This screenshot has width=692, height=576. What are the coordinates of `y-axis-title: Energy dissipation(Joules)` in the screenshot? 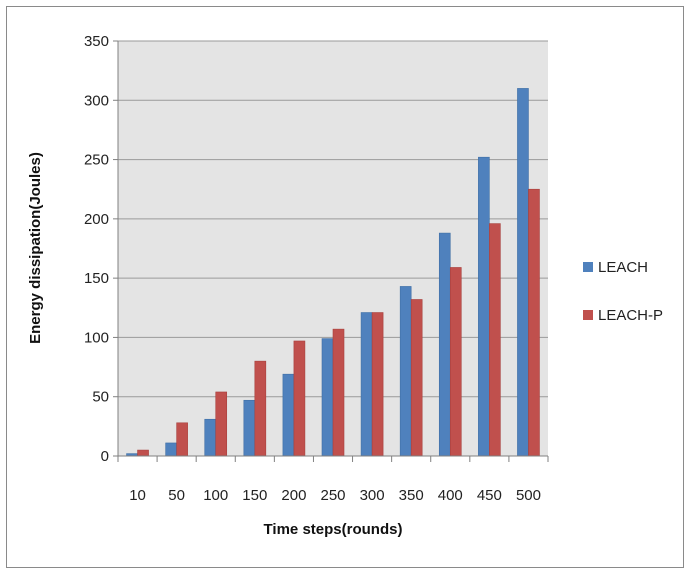 It's located at (35, 248).